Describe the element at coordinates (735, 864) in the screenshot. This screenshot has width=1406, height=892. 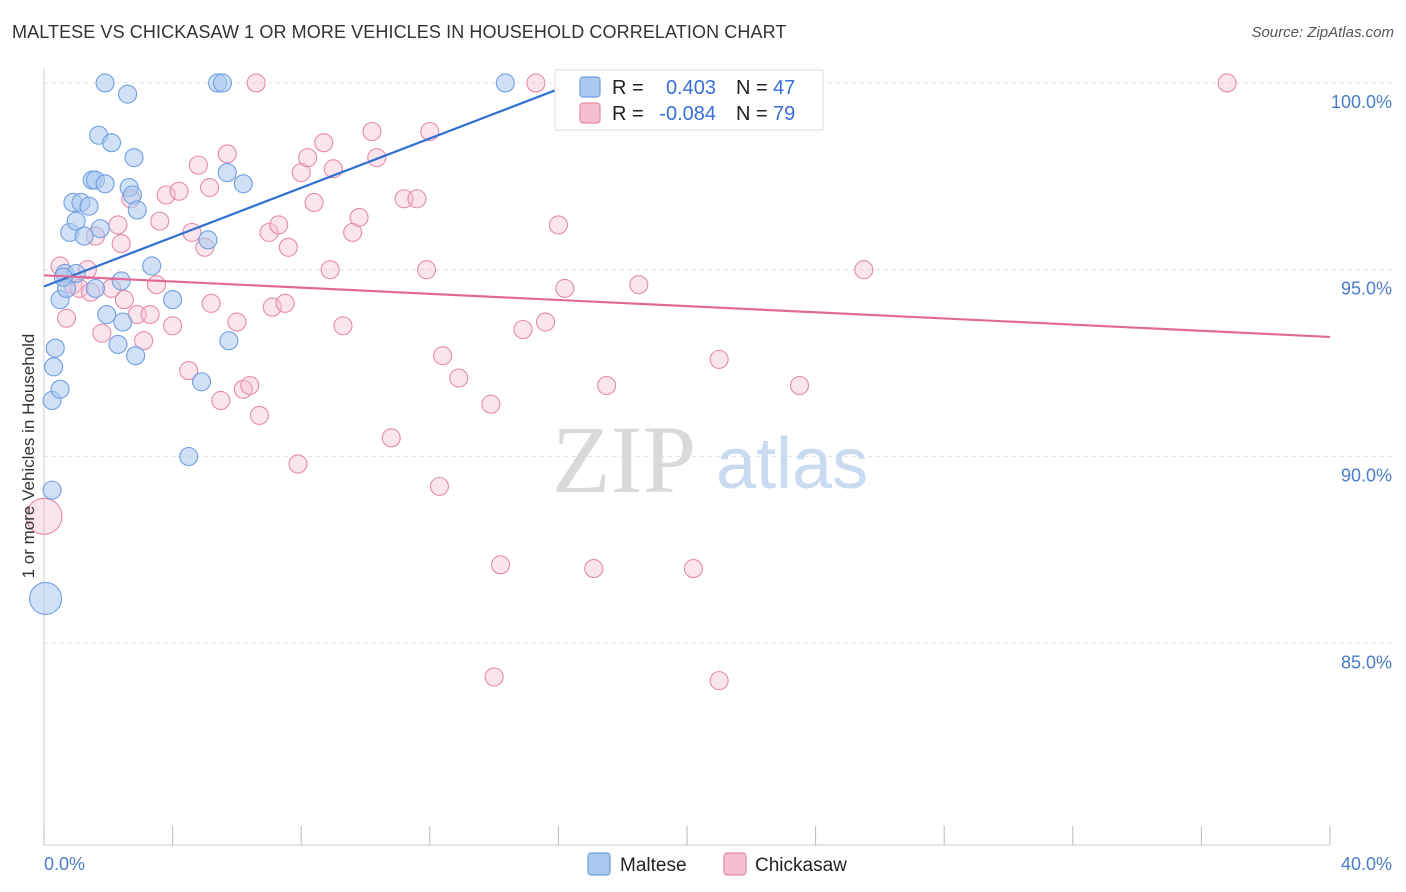
I see `bottom-legend-swatch-chickasaw` at that location.